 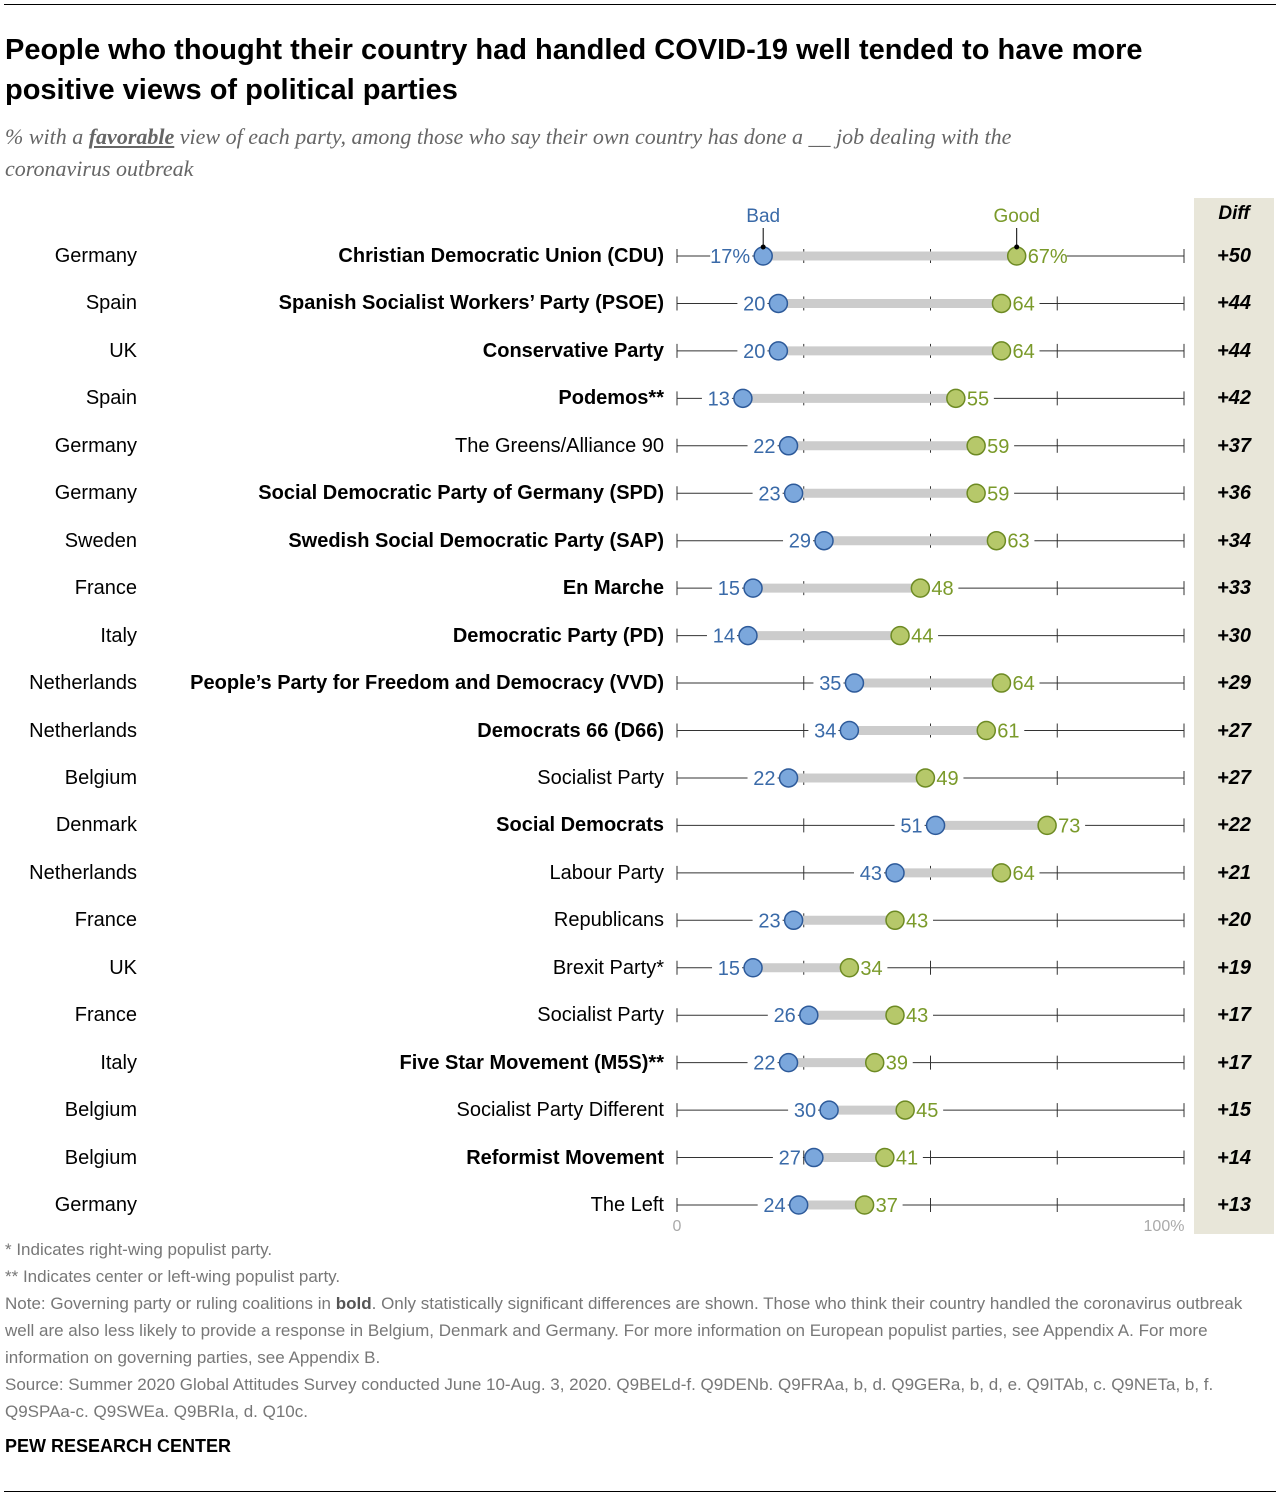 What do you see at coordinates (83, 683) in the screenshot?
I see `country-label: Netherlands` at bounding box center [83, 683].